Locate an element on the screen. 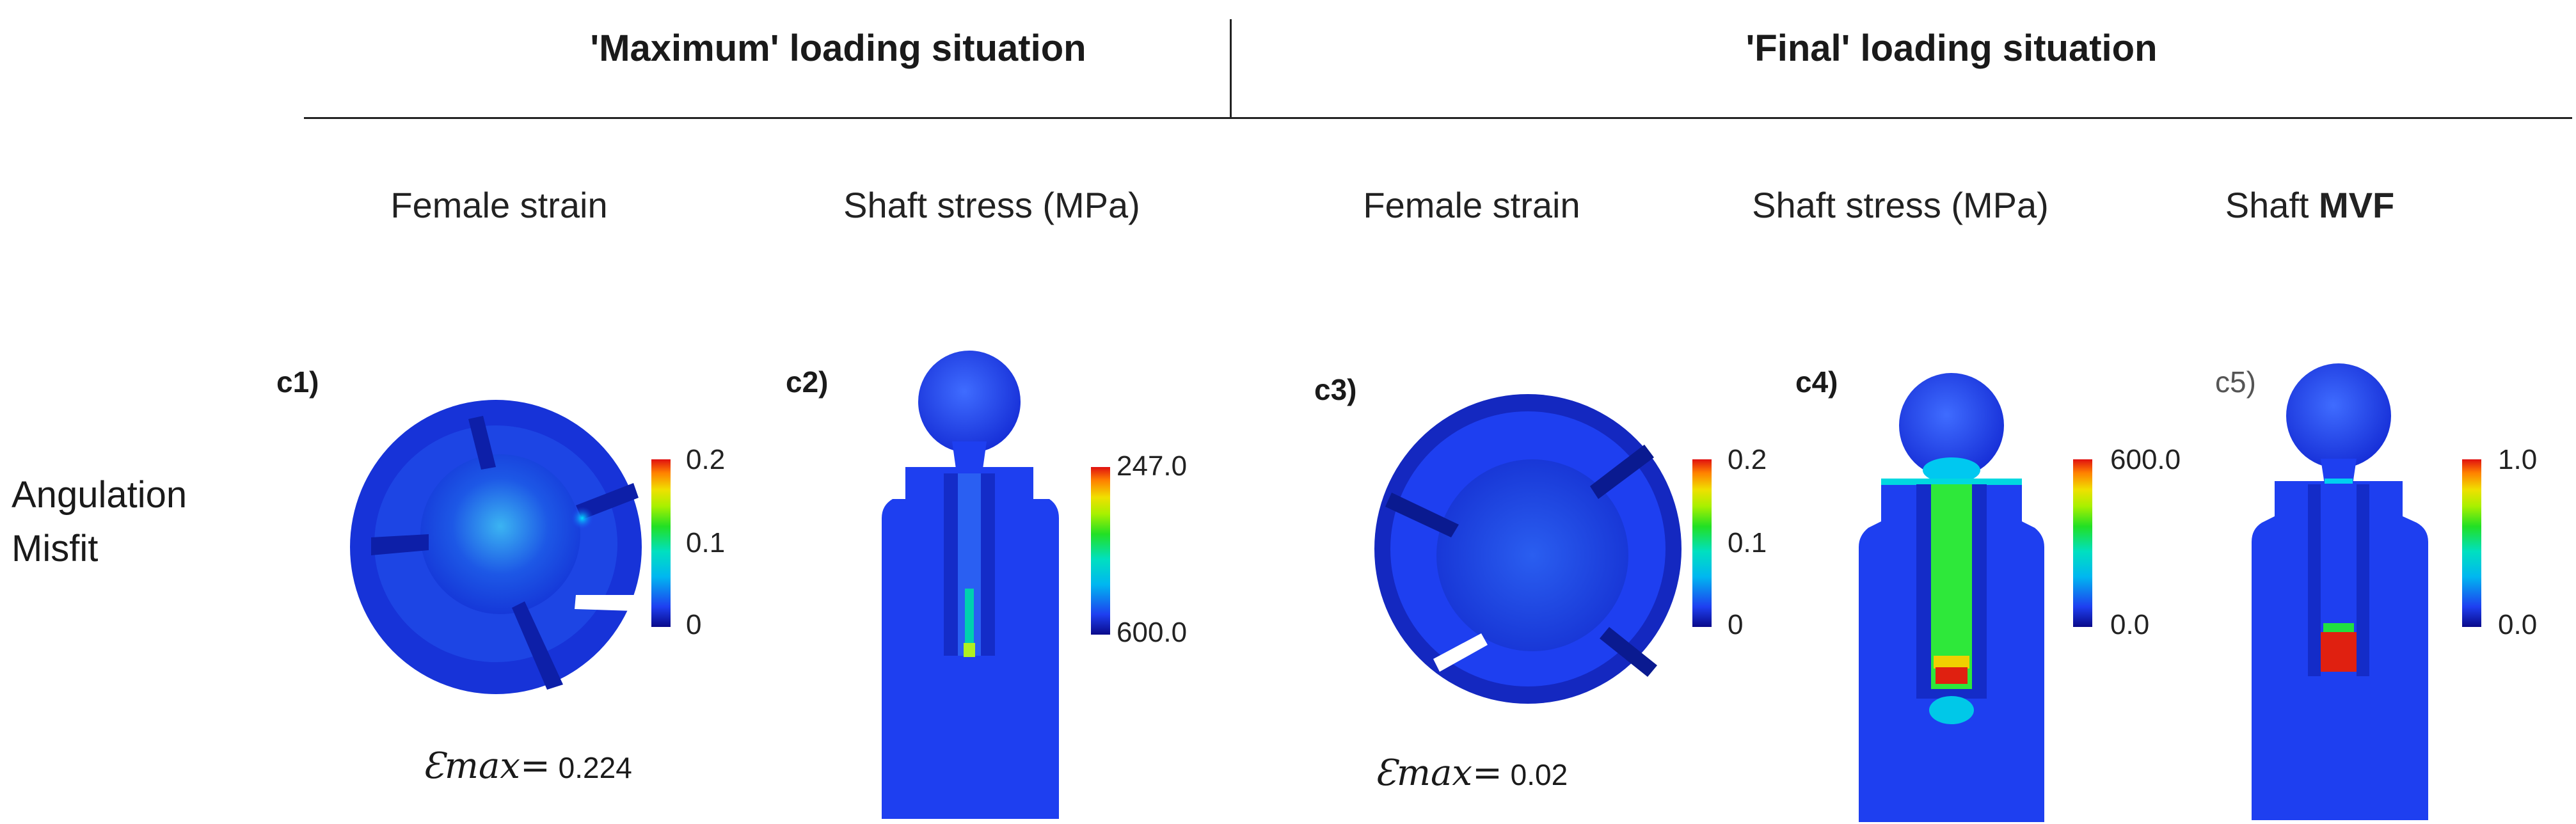 The width and height of the screenshot is (2576, 824). c4-ball-glow is located at coordinates (1952, 470).